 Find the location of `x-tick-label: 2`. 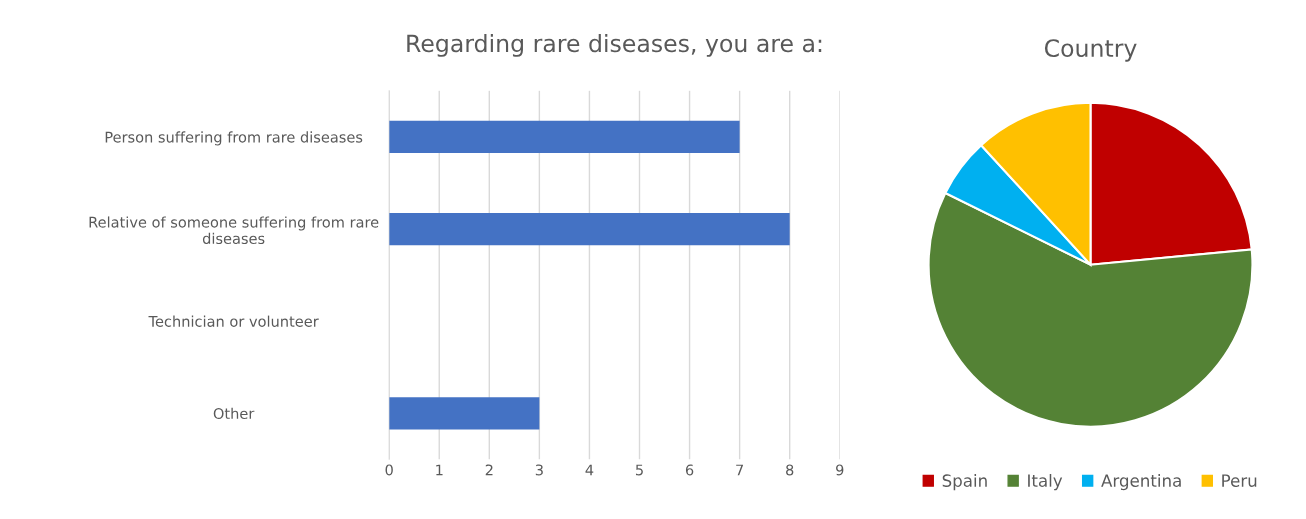

x-tick-label: 2 is located at coordinates (489, 470).